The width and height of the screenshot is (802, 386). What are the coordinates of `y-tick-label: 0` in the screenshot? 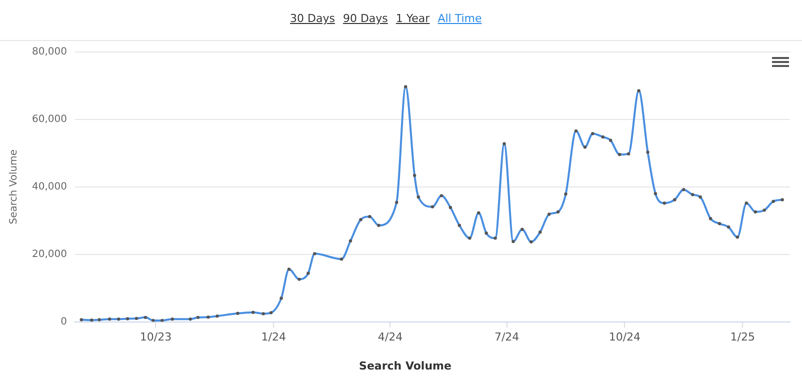 It's located at (63, 322).